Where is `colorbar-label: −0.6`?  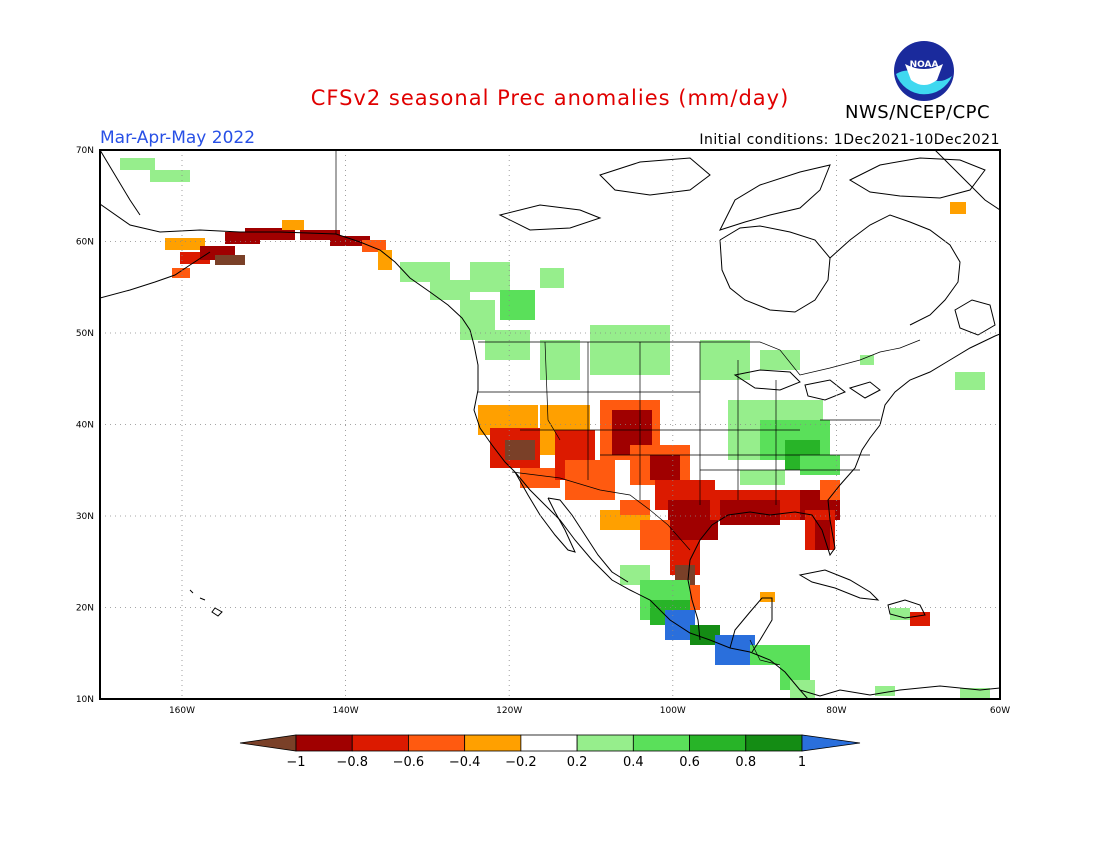 colorbar-label: −0.6 is located at coordinates (409, 762).